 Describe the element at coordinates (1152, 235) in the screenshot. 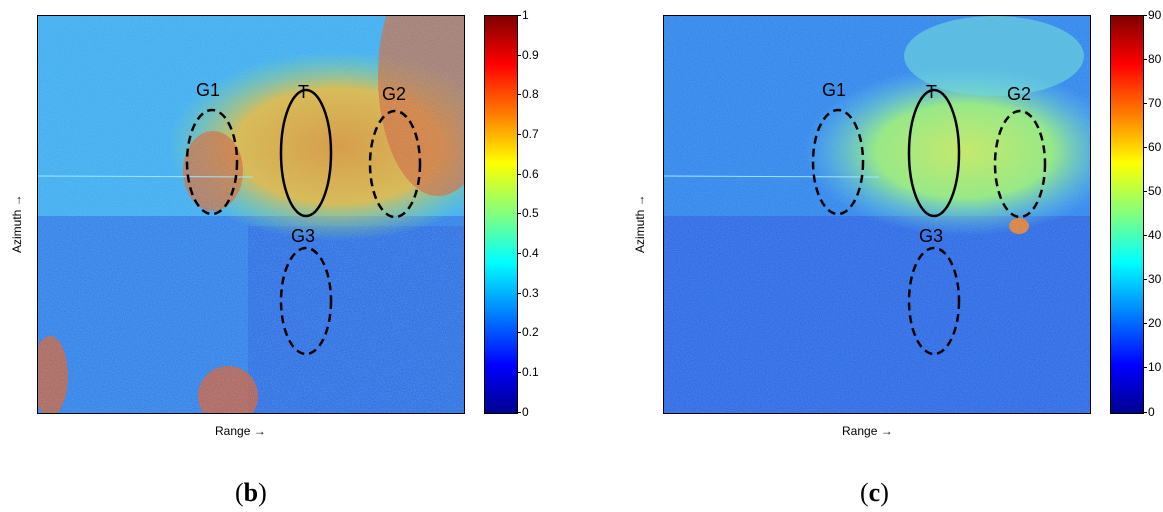

I see `colorbar-tick: 40` at that location.